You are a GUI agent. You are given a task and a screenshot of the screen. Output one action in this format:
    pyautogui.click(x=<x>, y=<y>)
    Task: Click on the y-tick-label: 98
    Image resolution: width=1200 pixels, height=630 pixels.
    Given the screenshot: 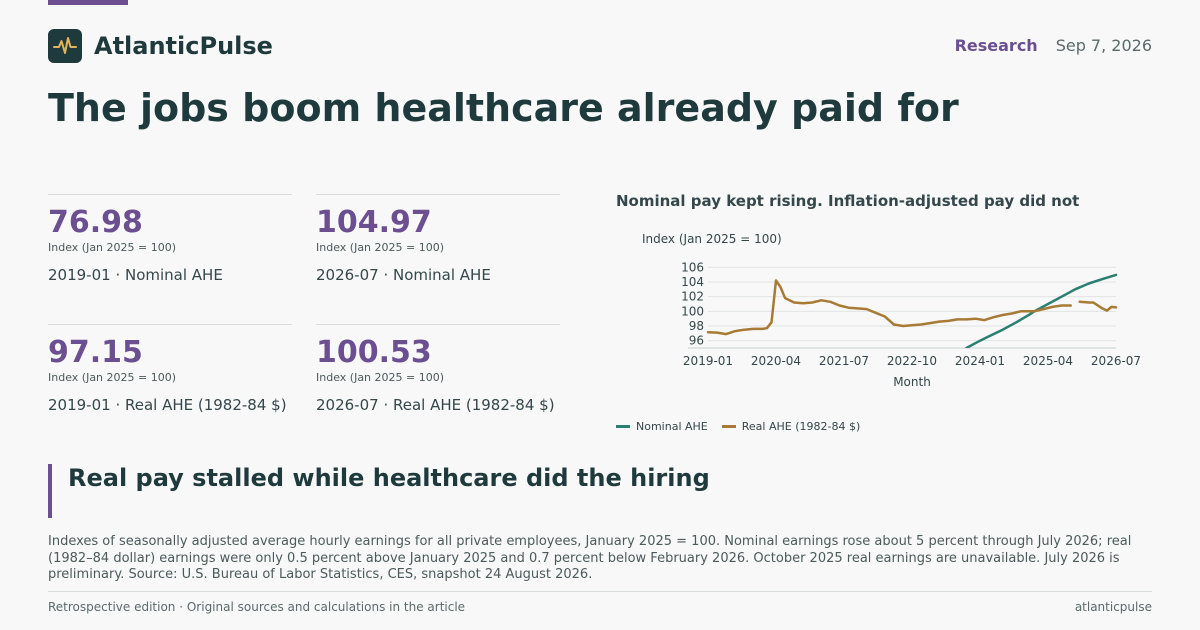 What is the action you would take?
    pyautogui.click(x=696, y=326)
    